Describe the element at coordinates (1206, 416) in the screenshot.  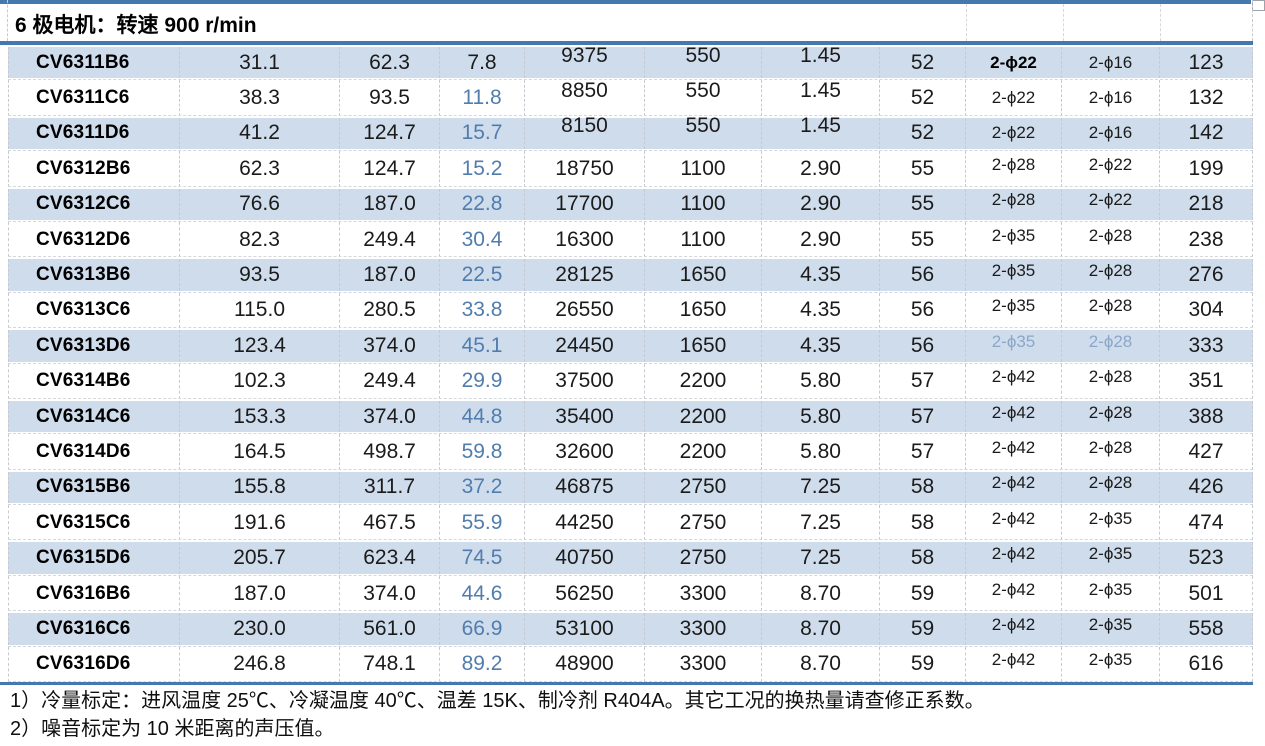
I see `value-cell: 388` at that location.